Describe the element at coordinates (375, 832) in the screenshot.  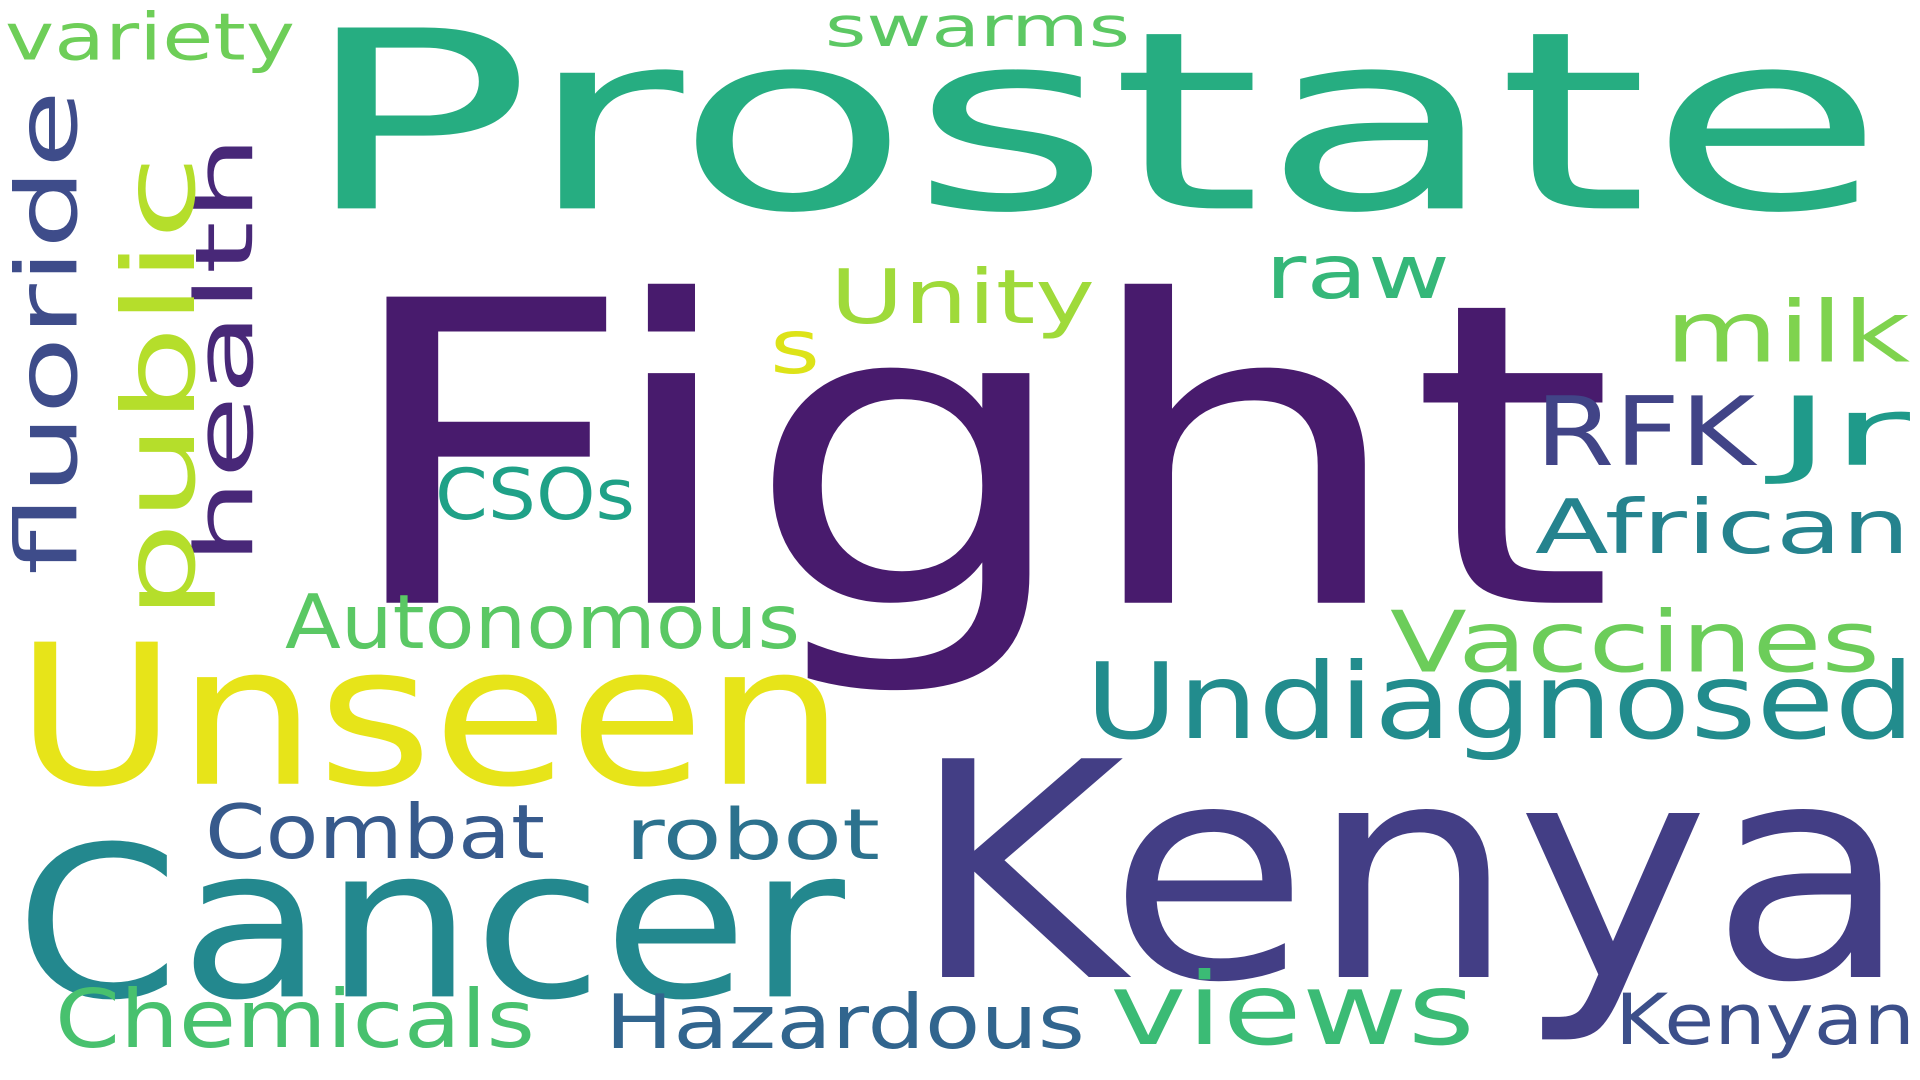
I see `word-combat: Combat` at that location.